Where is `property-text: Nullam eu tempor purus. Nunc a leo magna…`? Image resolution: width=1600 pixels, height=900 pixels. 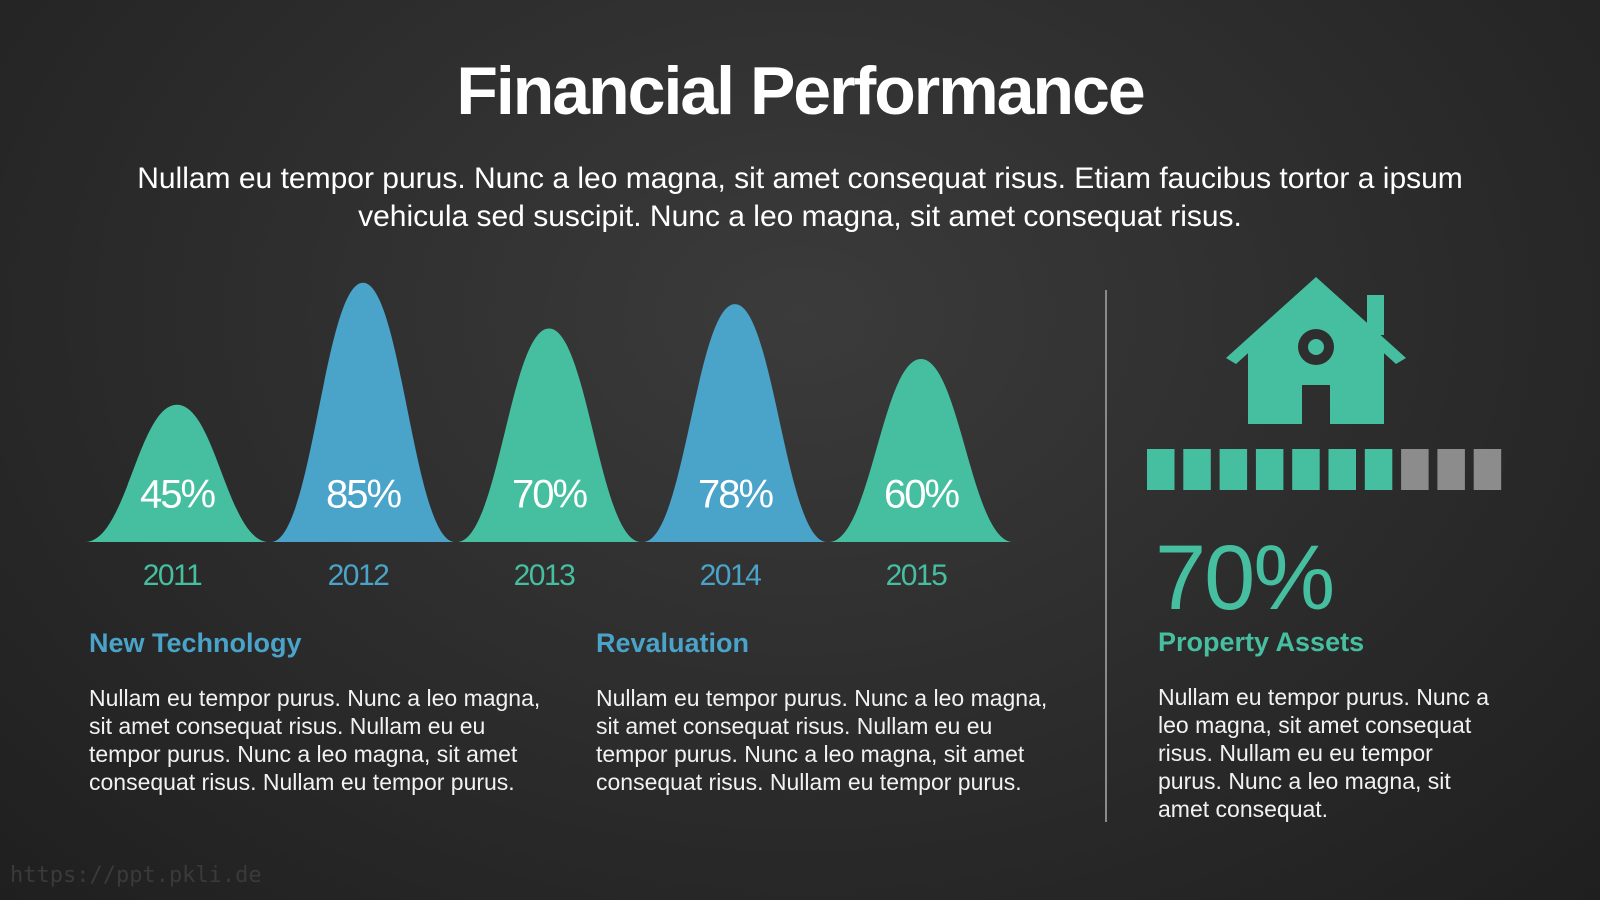
property-text: Nullam eu tempor purus. Nunc a leo magna… is located at coordinates (1324, 753).